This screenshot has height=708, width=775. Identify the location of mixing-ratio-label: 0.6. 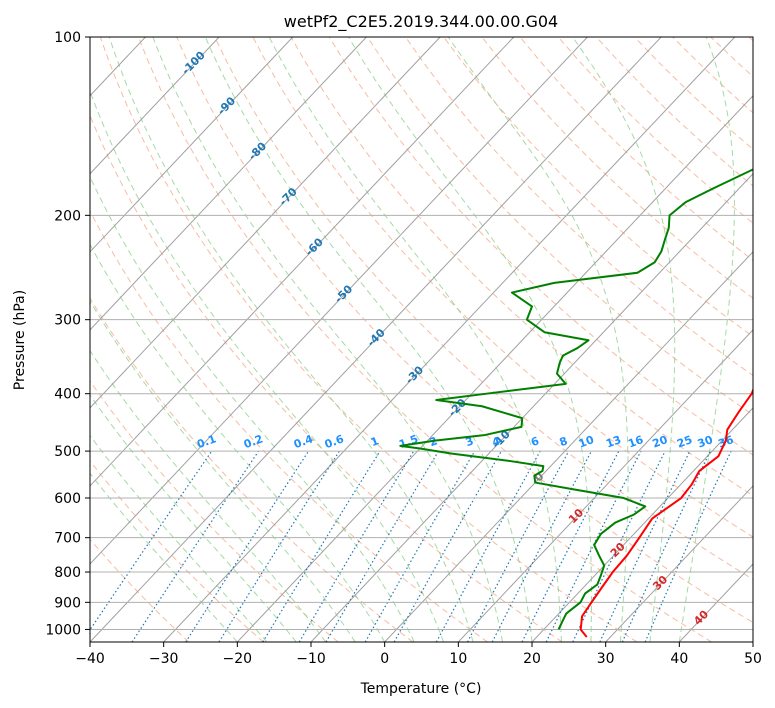
(334, 441).